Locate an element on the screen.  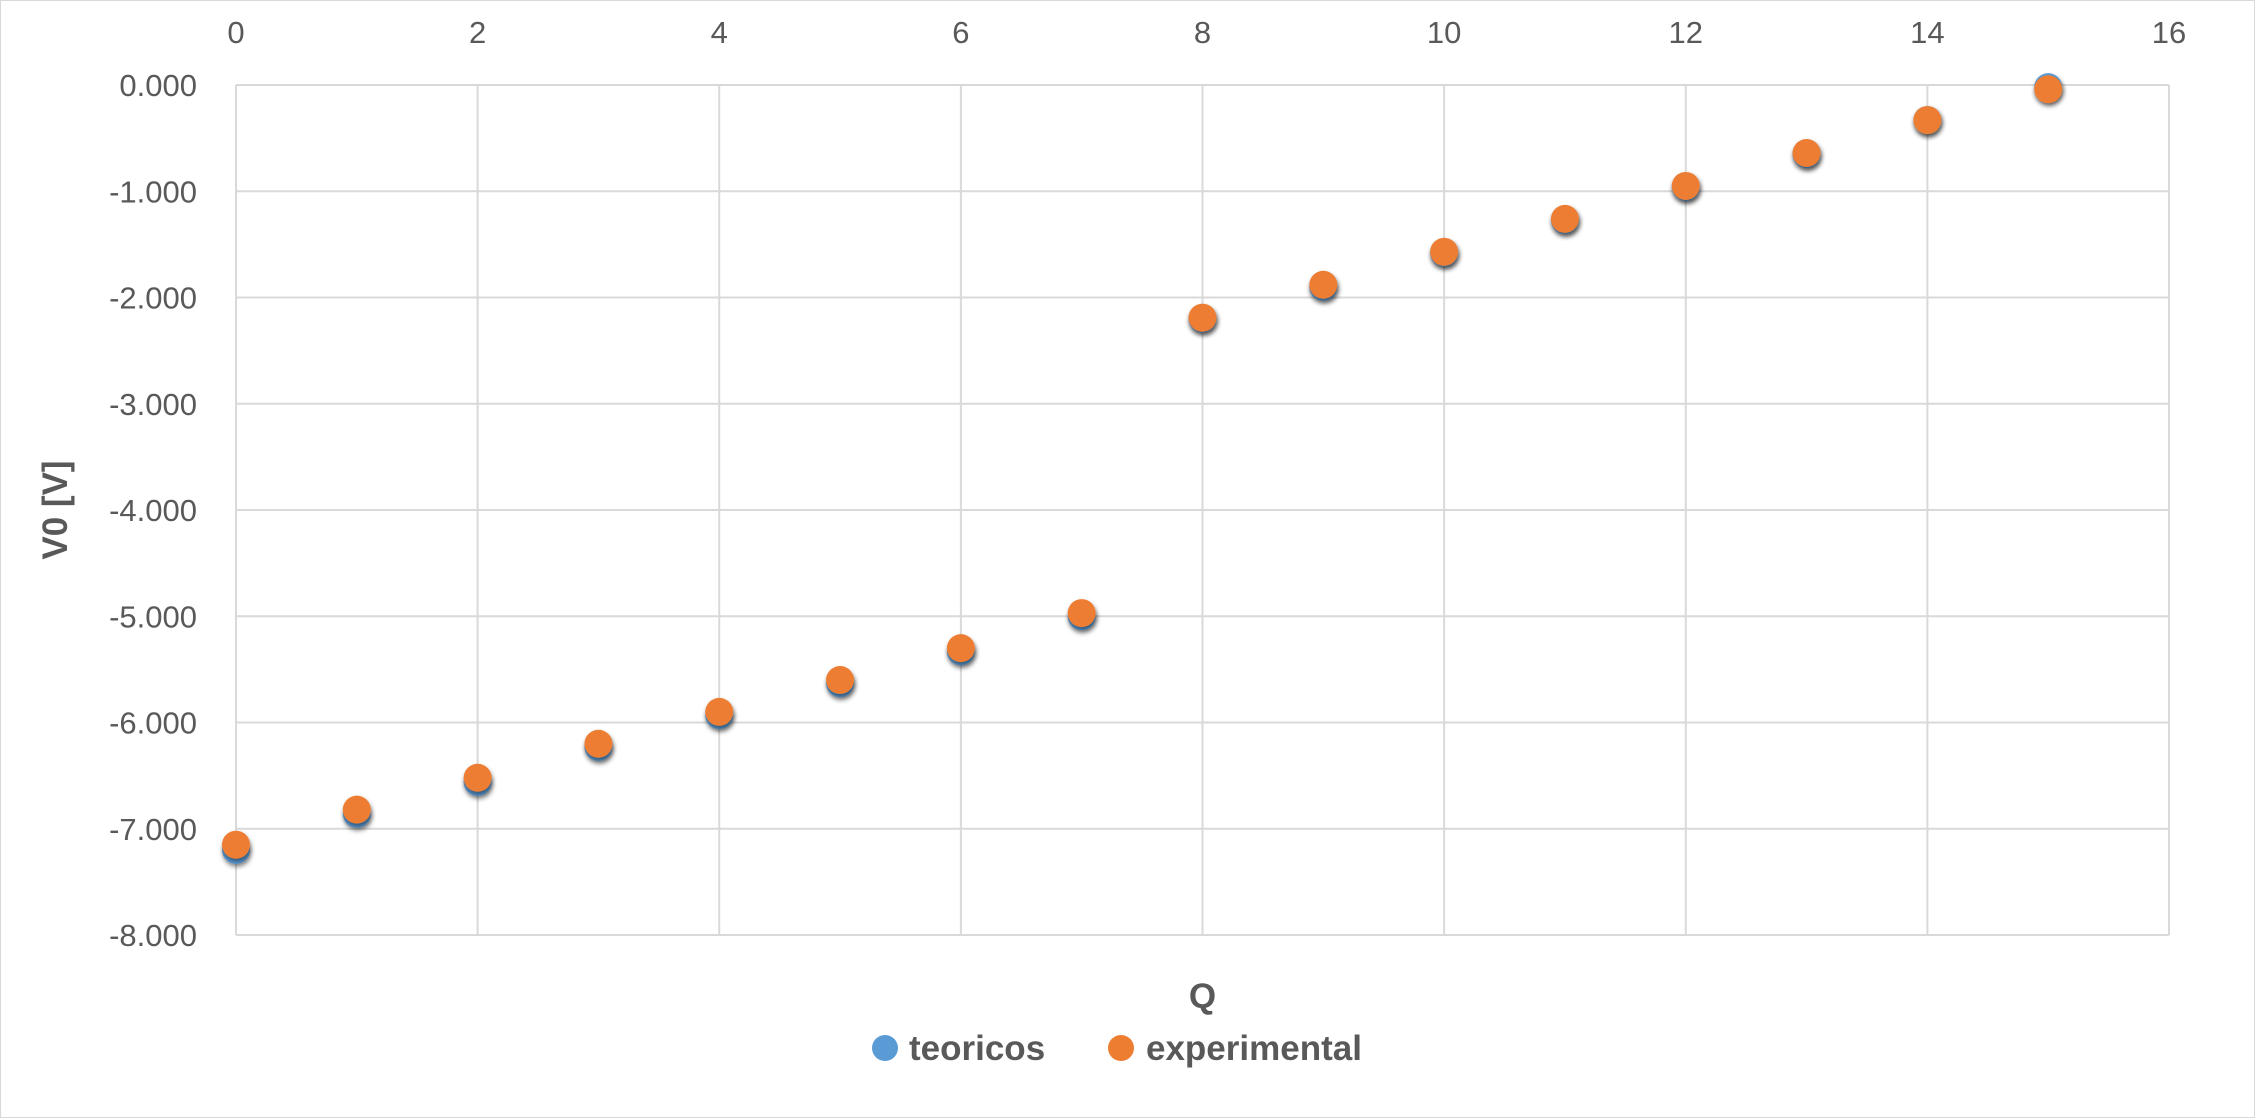
x-tick-label: 14 is located at coordinates (1927, 32).